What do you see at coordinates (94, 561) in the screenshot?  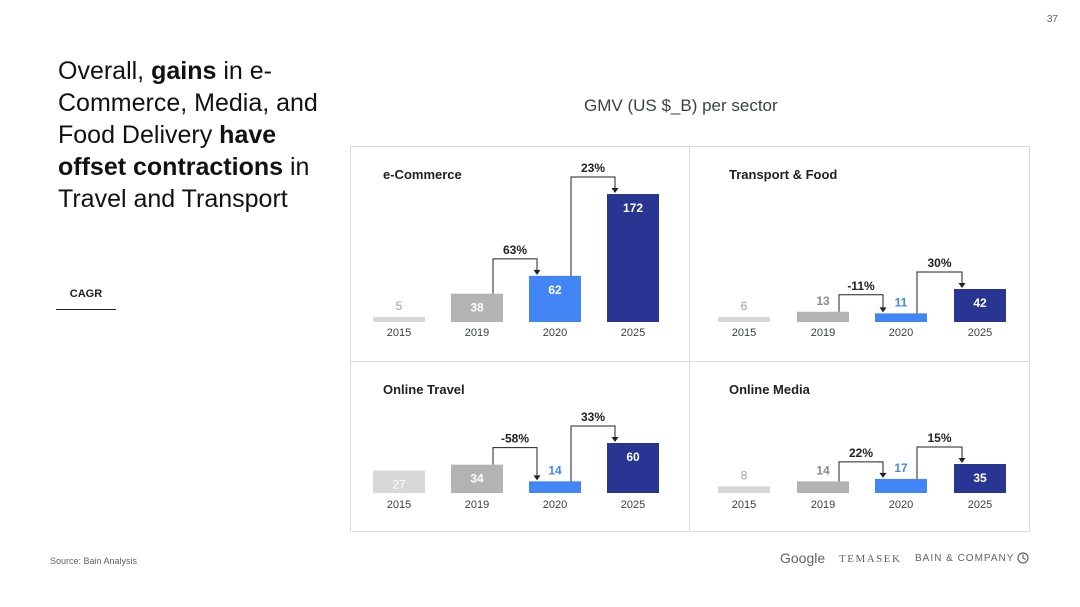 I see `source-note: Source: Bain Analysis` at bounding box center [94, 561].